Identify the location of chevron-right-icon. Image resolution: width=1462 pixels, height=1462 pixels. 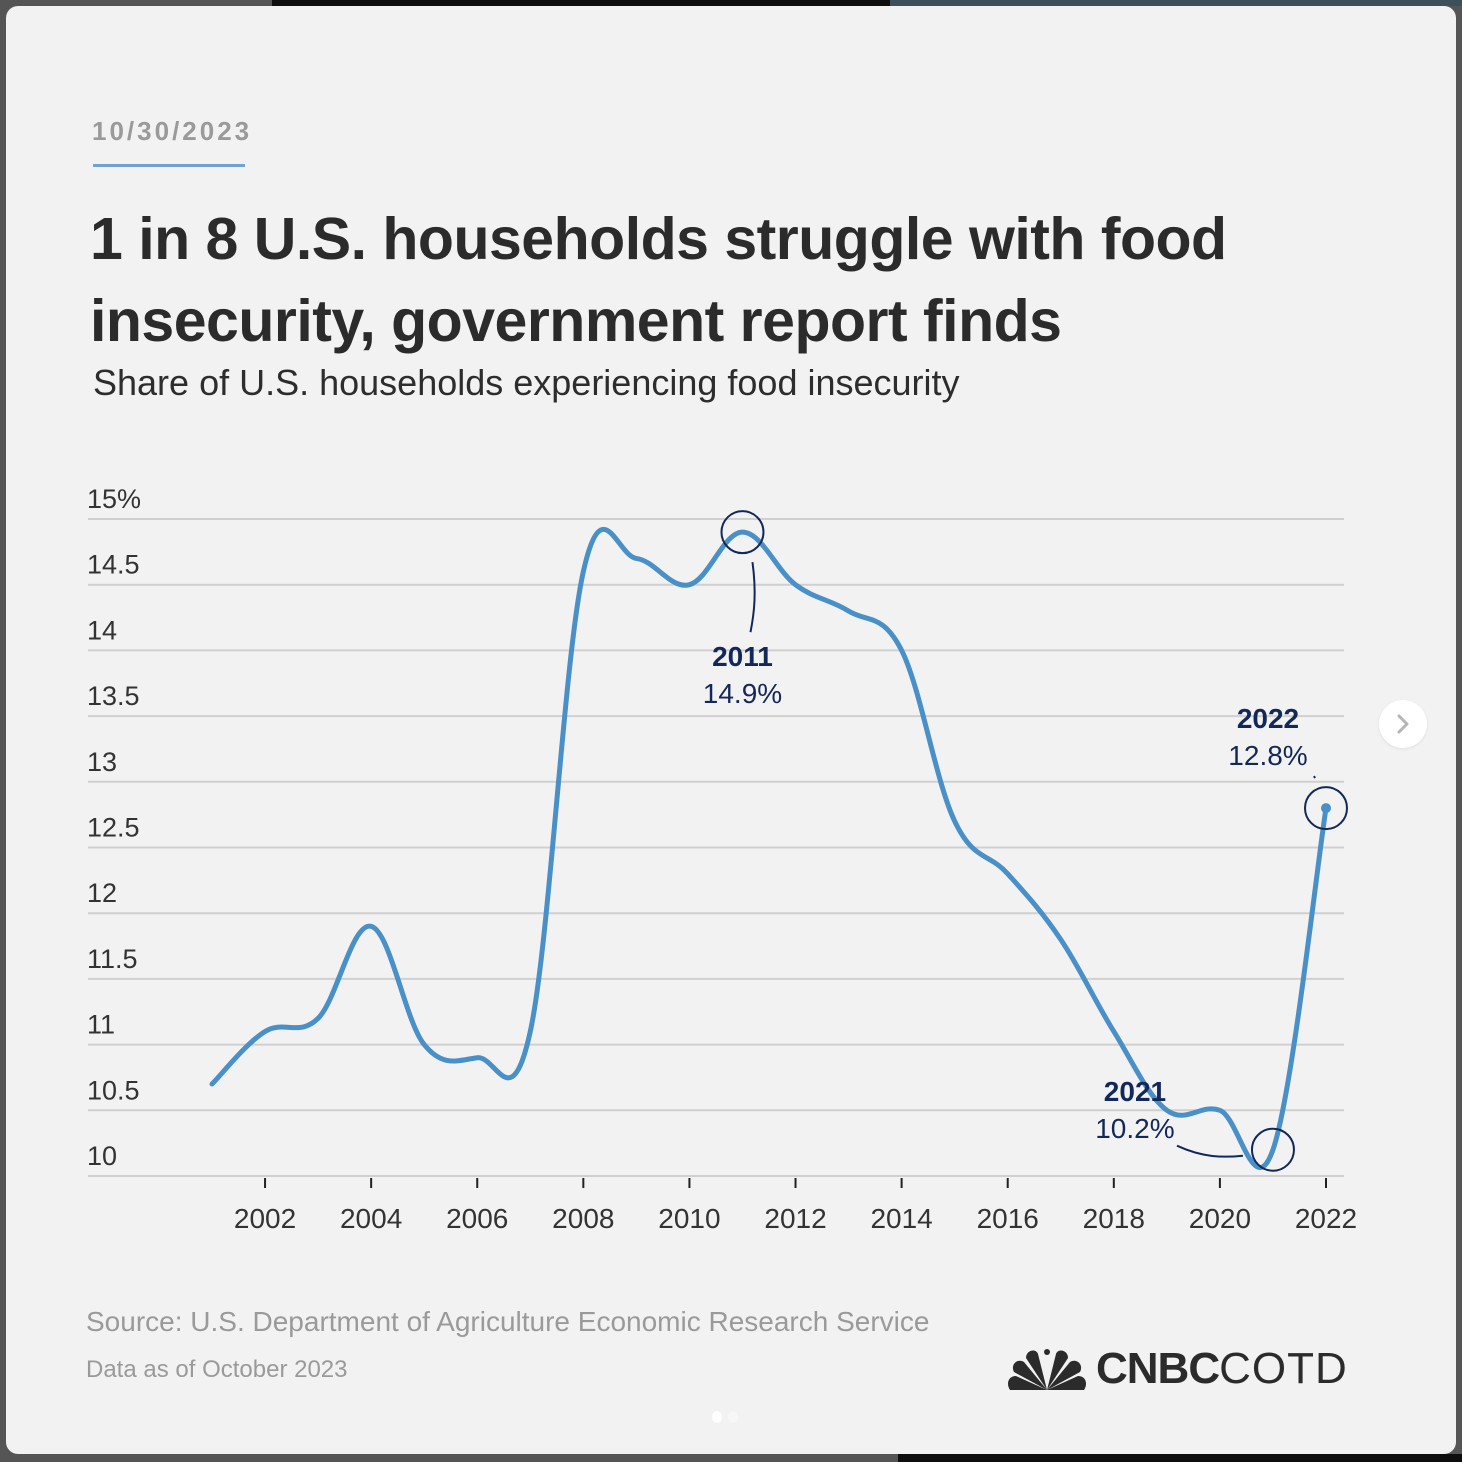
(1403, 724).